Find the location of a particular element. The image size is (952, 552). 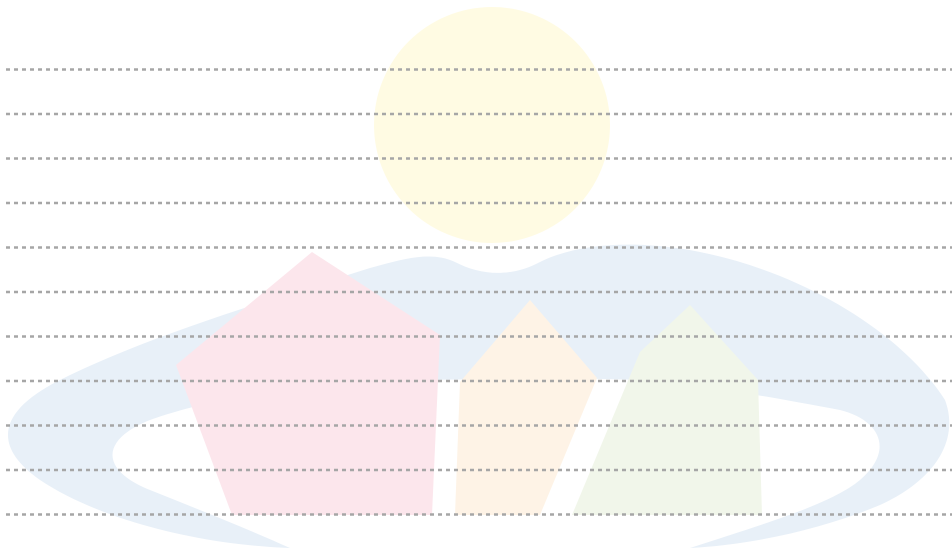

green-house-shape is located at coordinates (667, 410).